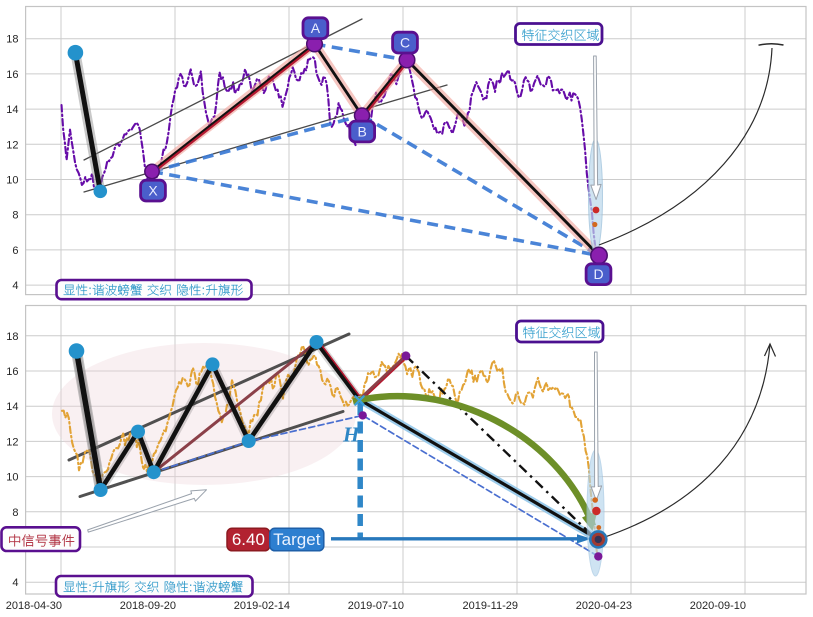  Describe the element at coordinates (248, 539) in the screenshot. I see `svg-text: 6.40` at that location.